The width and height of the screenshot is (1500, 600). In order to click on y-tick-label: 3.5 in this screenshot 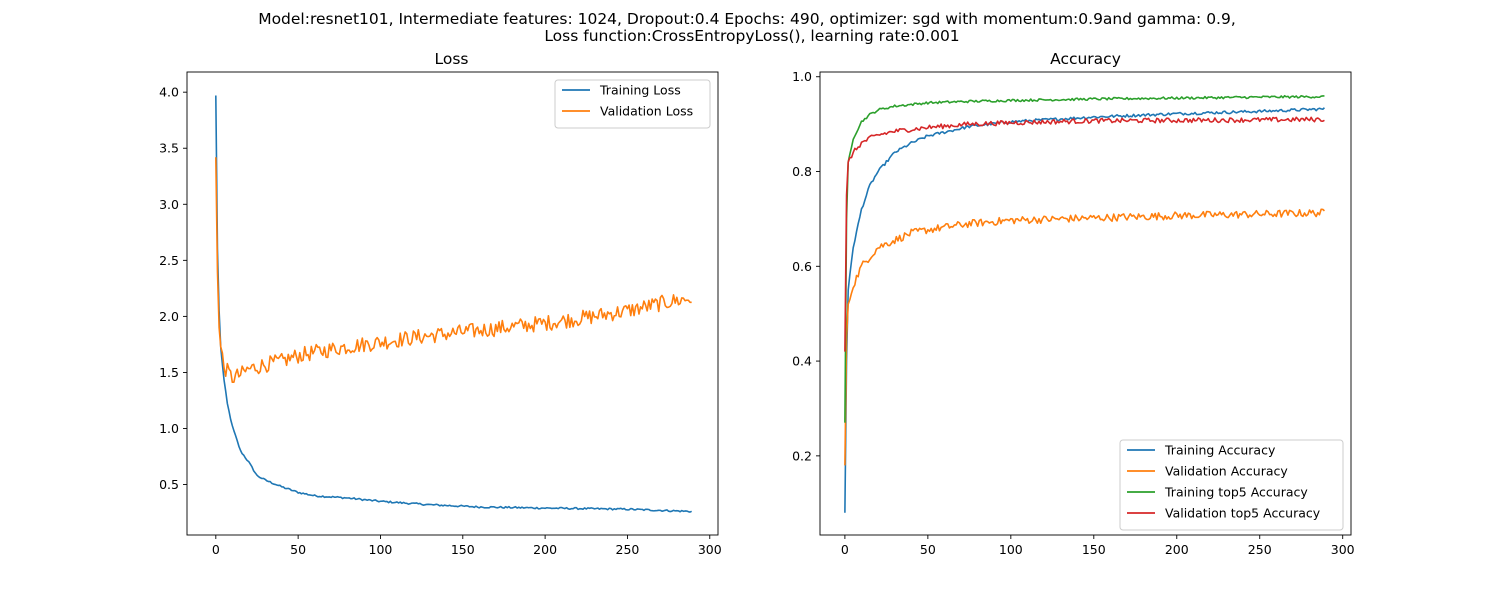, I will do `click(169, 148)`.